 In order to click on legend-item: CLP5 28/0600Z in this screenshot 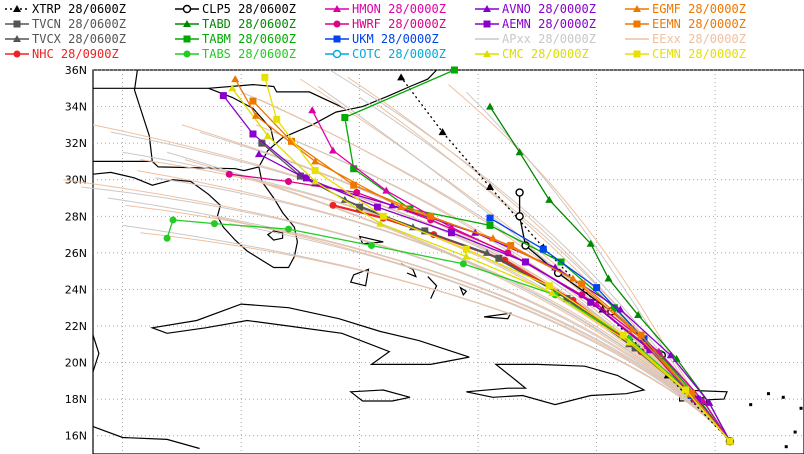, I will do `click(254, 9)`.